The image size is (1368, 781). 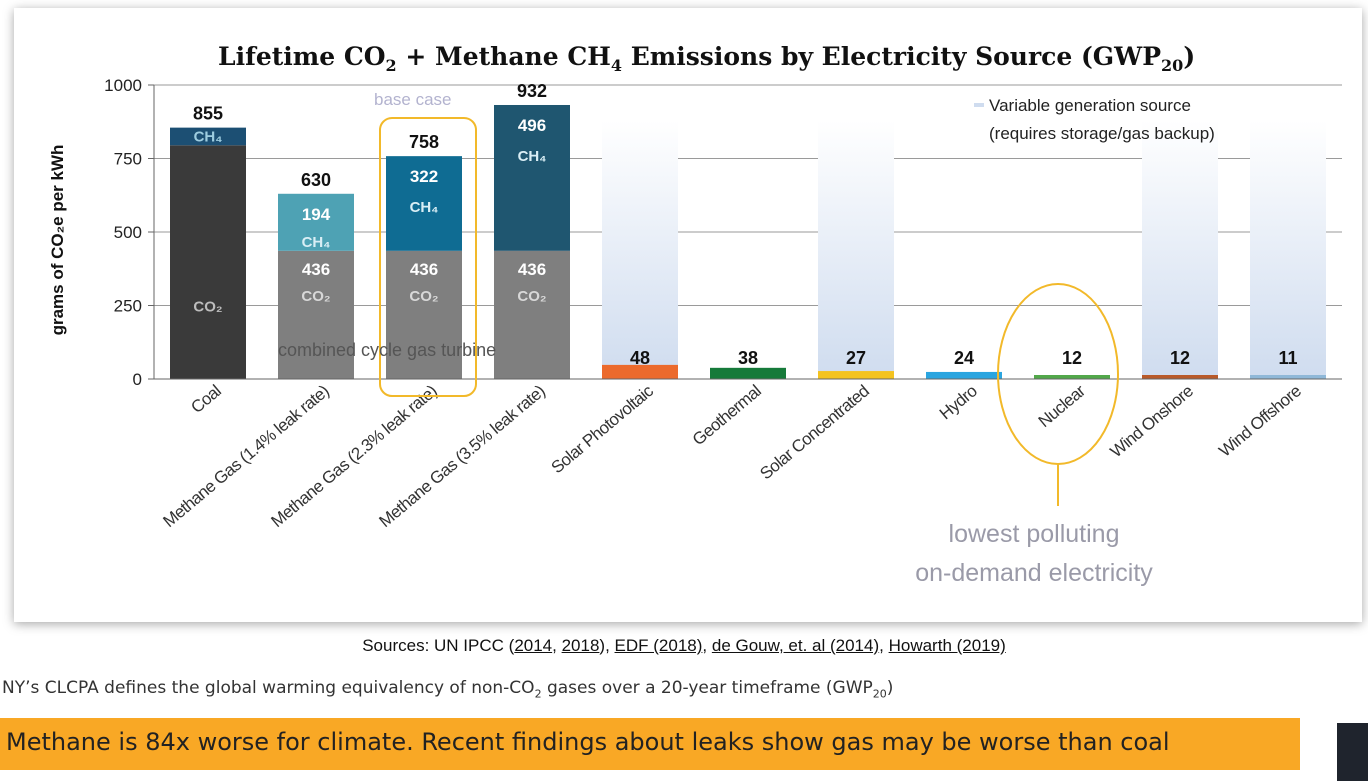 What do you see at coordinates (607, 645) in the screenshot?
I see `sources-sep: ),` at bounding box center [607, 645].